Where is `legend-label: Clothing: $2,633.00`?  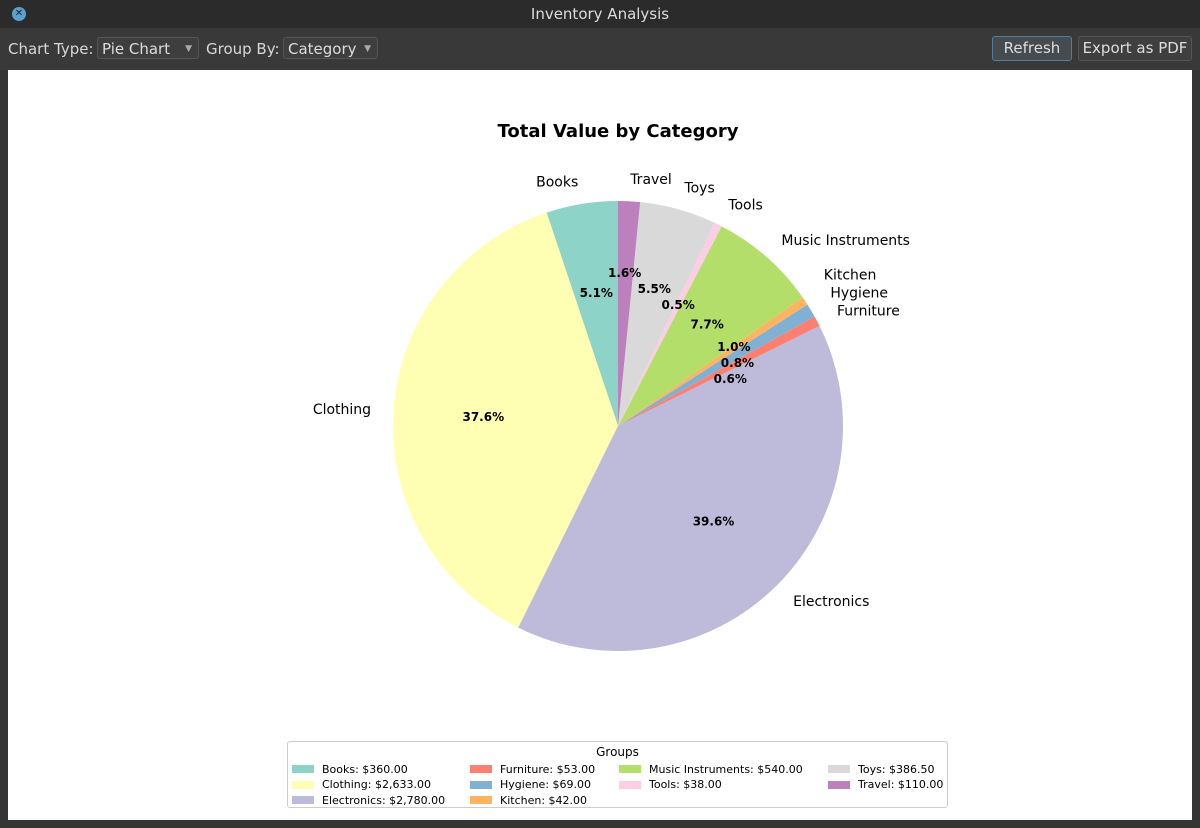 legend-label: Clothing: $2,633.00 is located at coordinates (376, 784).